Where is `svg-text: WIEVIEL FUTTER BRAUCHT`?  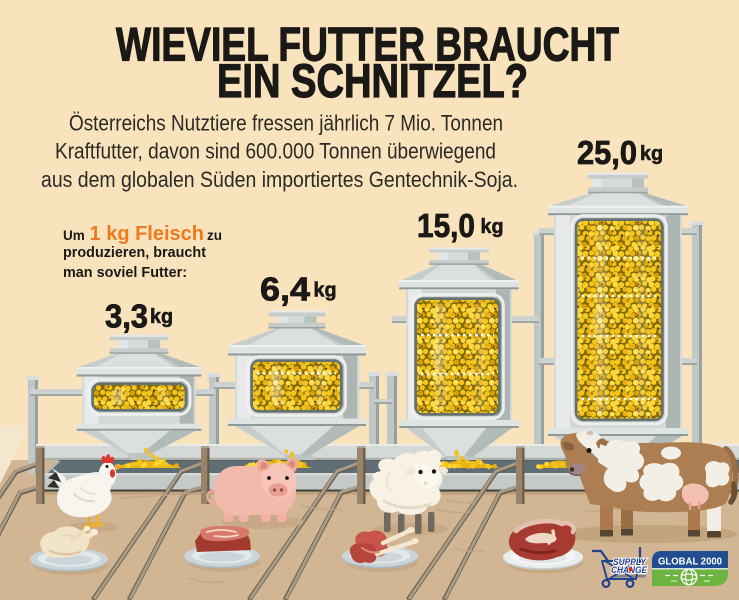 svg-text: WIEVIEL FUTTER BRAUCHT is located at coordinates (367, 45).